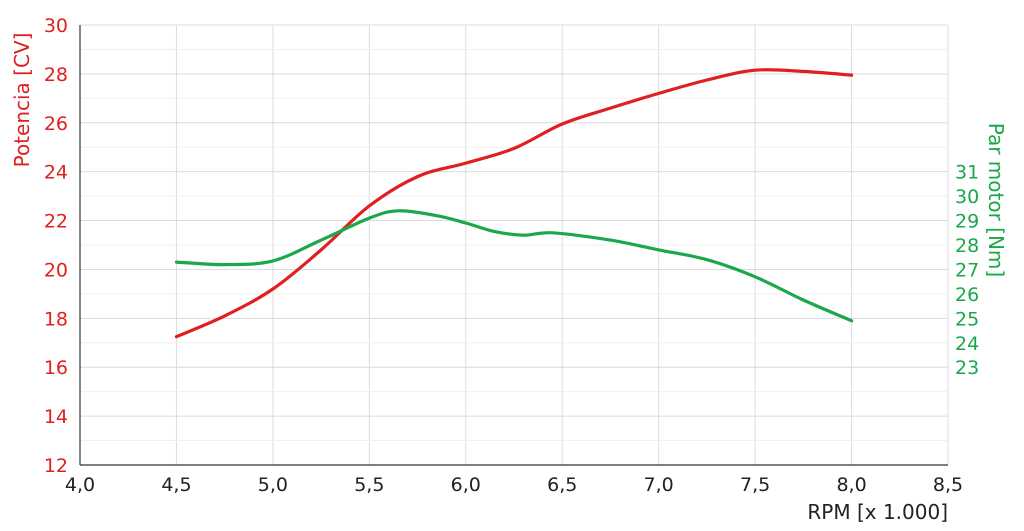  Describe the element at coordinates (967, 270) in the screenshot. I see `y-right-tick-label: 27` at that location.